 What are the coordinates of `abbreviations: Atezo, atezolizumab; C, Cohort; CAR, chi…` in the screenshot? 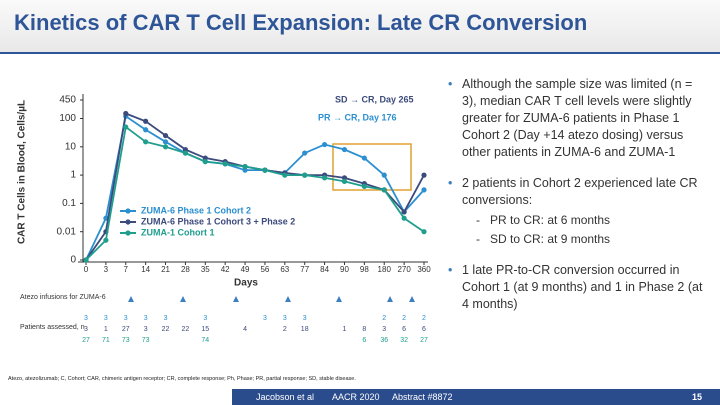 It's located at (182, 379).